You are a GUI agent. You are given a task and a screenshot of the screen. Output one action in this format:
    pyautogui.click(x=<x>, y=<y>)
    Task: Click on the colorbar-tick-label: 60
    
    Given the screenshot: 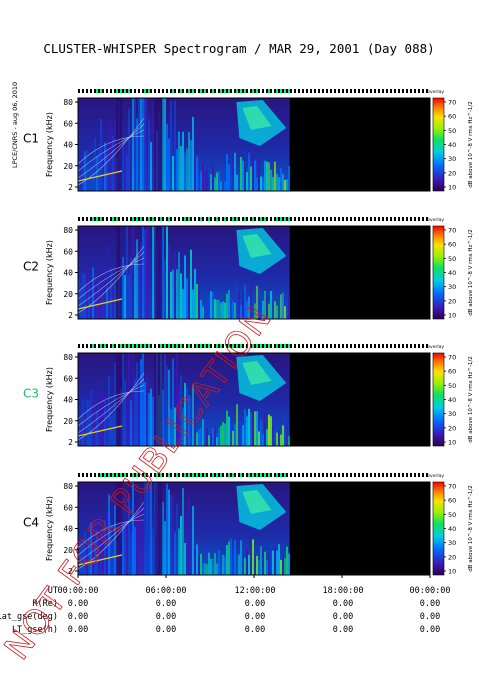 What is the action you would take?
    pyautogui.click(x=452, y=245)
    